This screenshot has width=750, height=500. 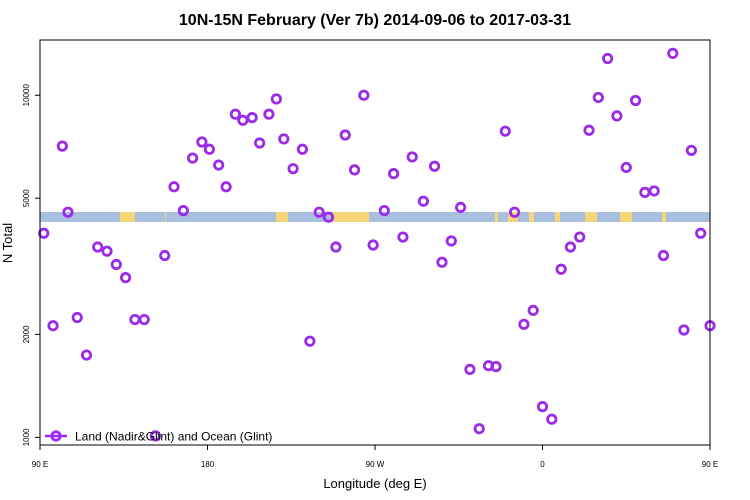 What do you see at coordinates (374, 483) in the screenshot?
I see `x-axis-label: Longitude (deg E)` at bounding box center [374, 483].